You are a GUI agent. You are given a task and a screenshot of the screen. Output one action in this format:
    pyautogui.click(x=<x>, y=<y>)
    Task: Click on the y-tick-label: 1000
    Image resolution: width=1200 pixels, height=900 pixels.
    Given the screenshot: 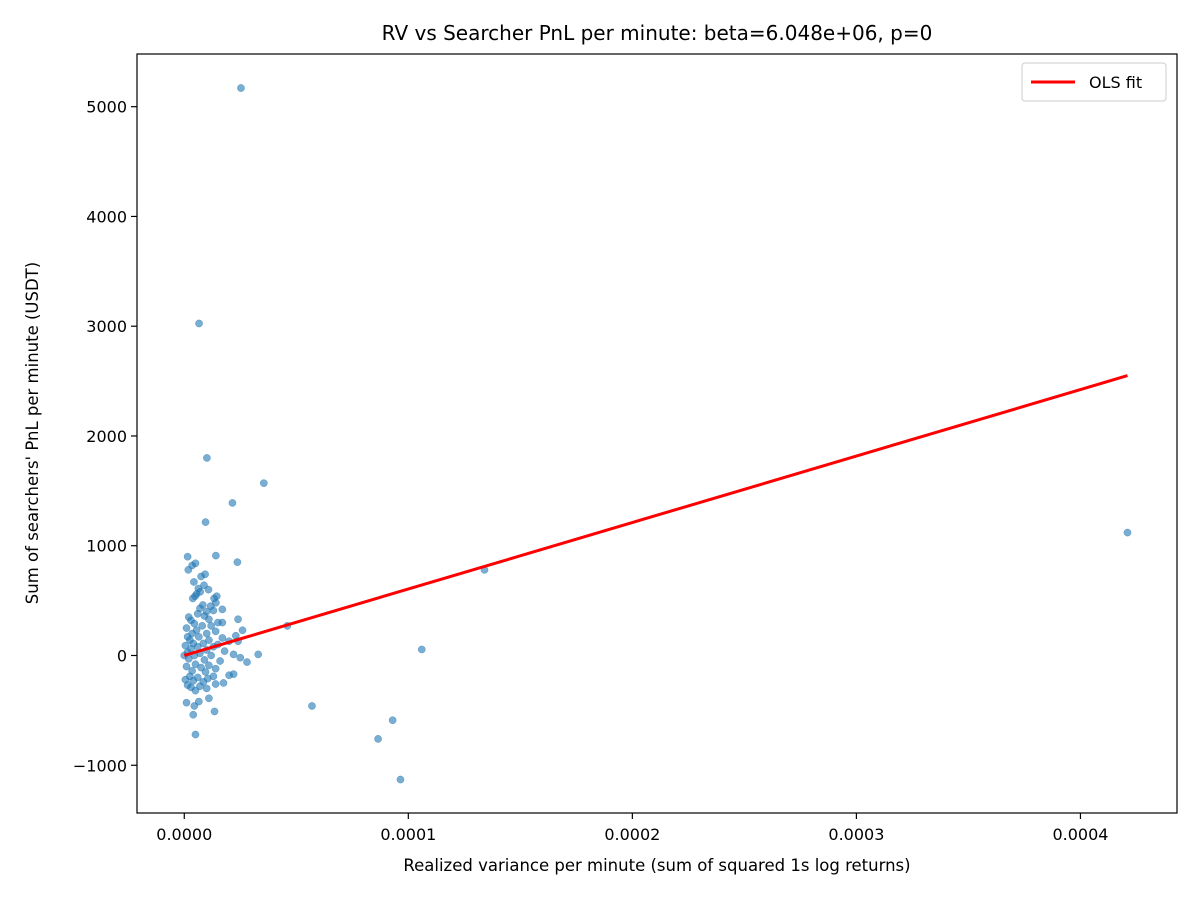 What is the action you would take?
    pyautogui.click(x=106, y=546)
    